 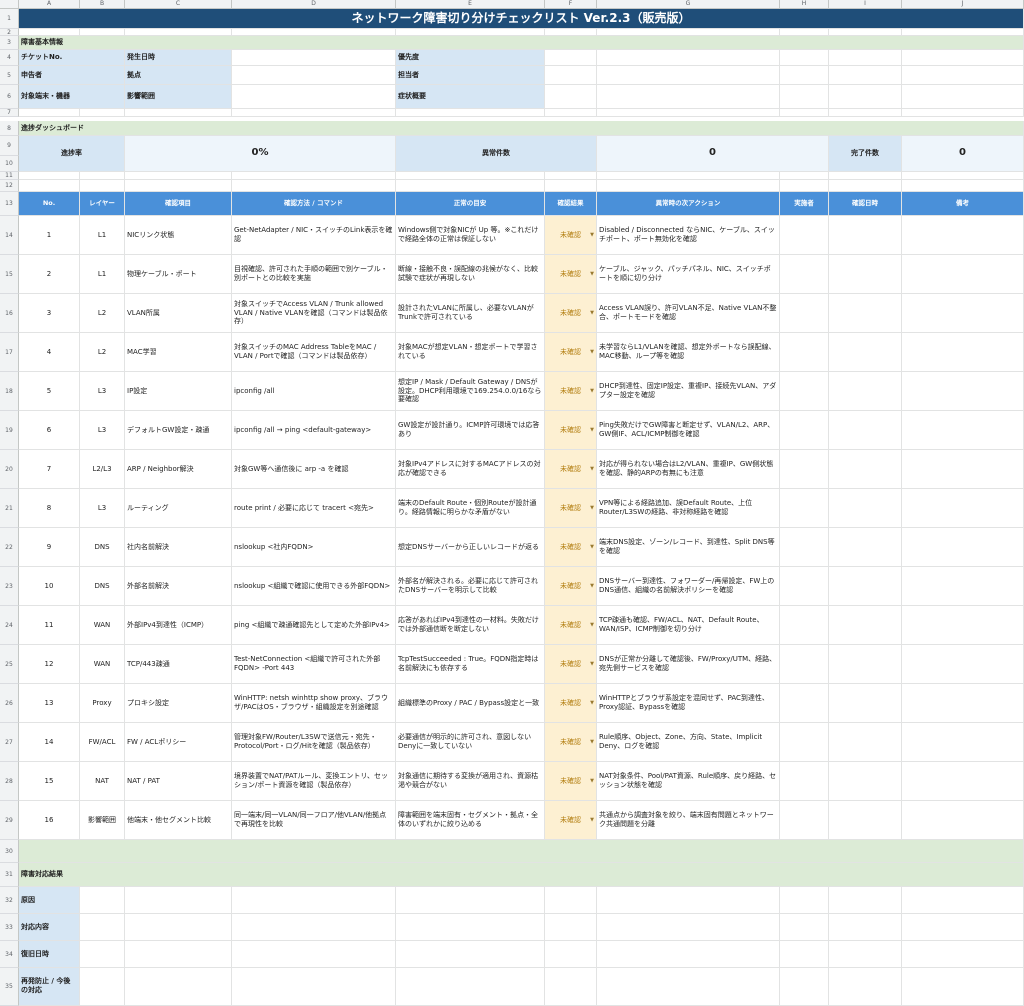 I want to click on row-header-32: 32, so click(x=9, y=900).